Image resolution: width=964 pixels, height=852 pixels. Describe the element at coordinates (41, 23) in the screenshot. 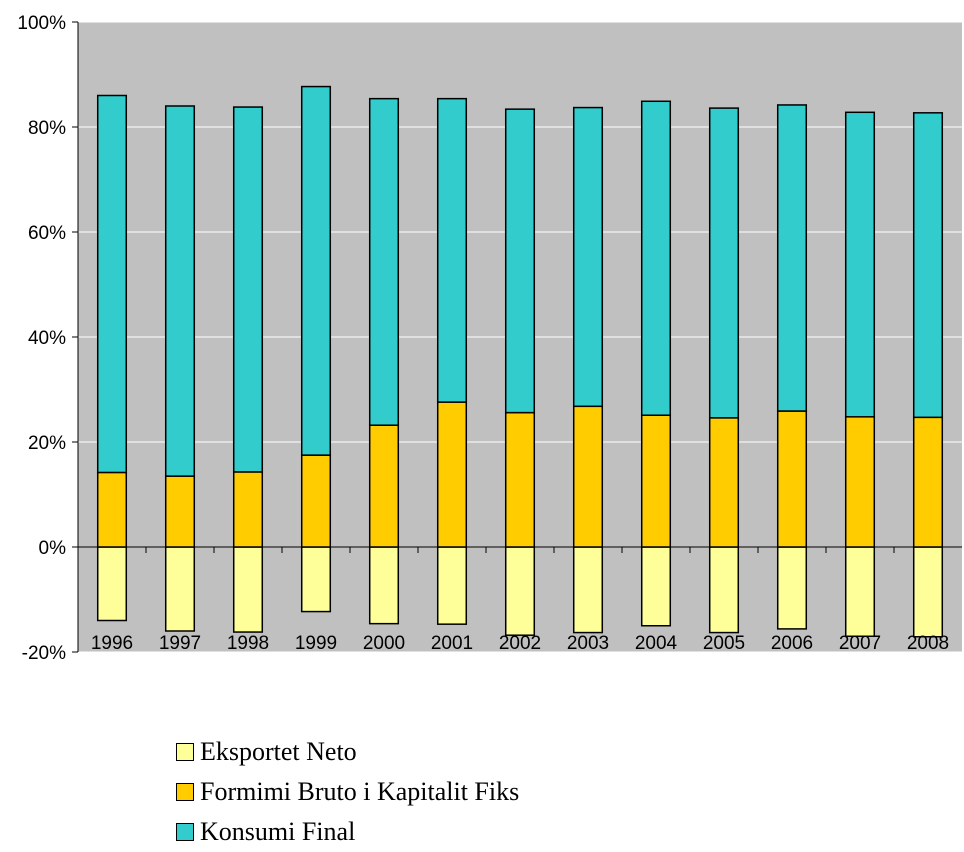

I see `y-tick-label: 100%` at that location.